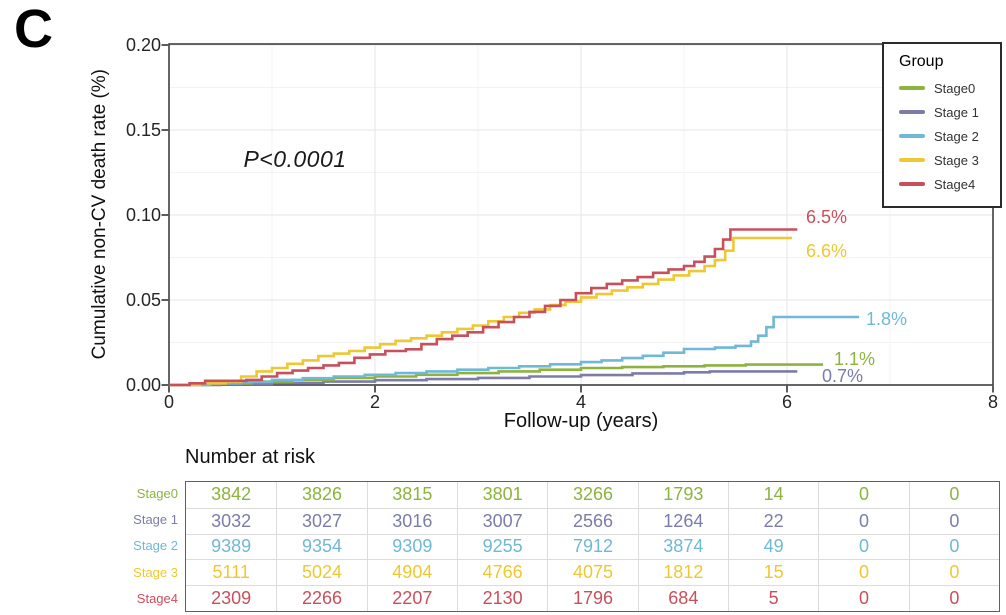  I want to click on risk-row-label-stage2: Stage 2, so click(155, 546).